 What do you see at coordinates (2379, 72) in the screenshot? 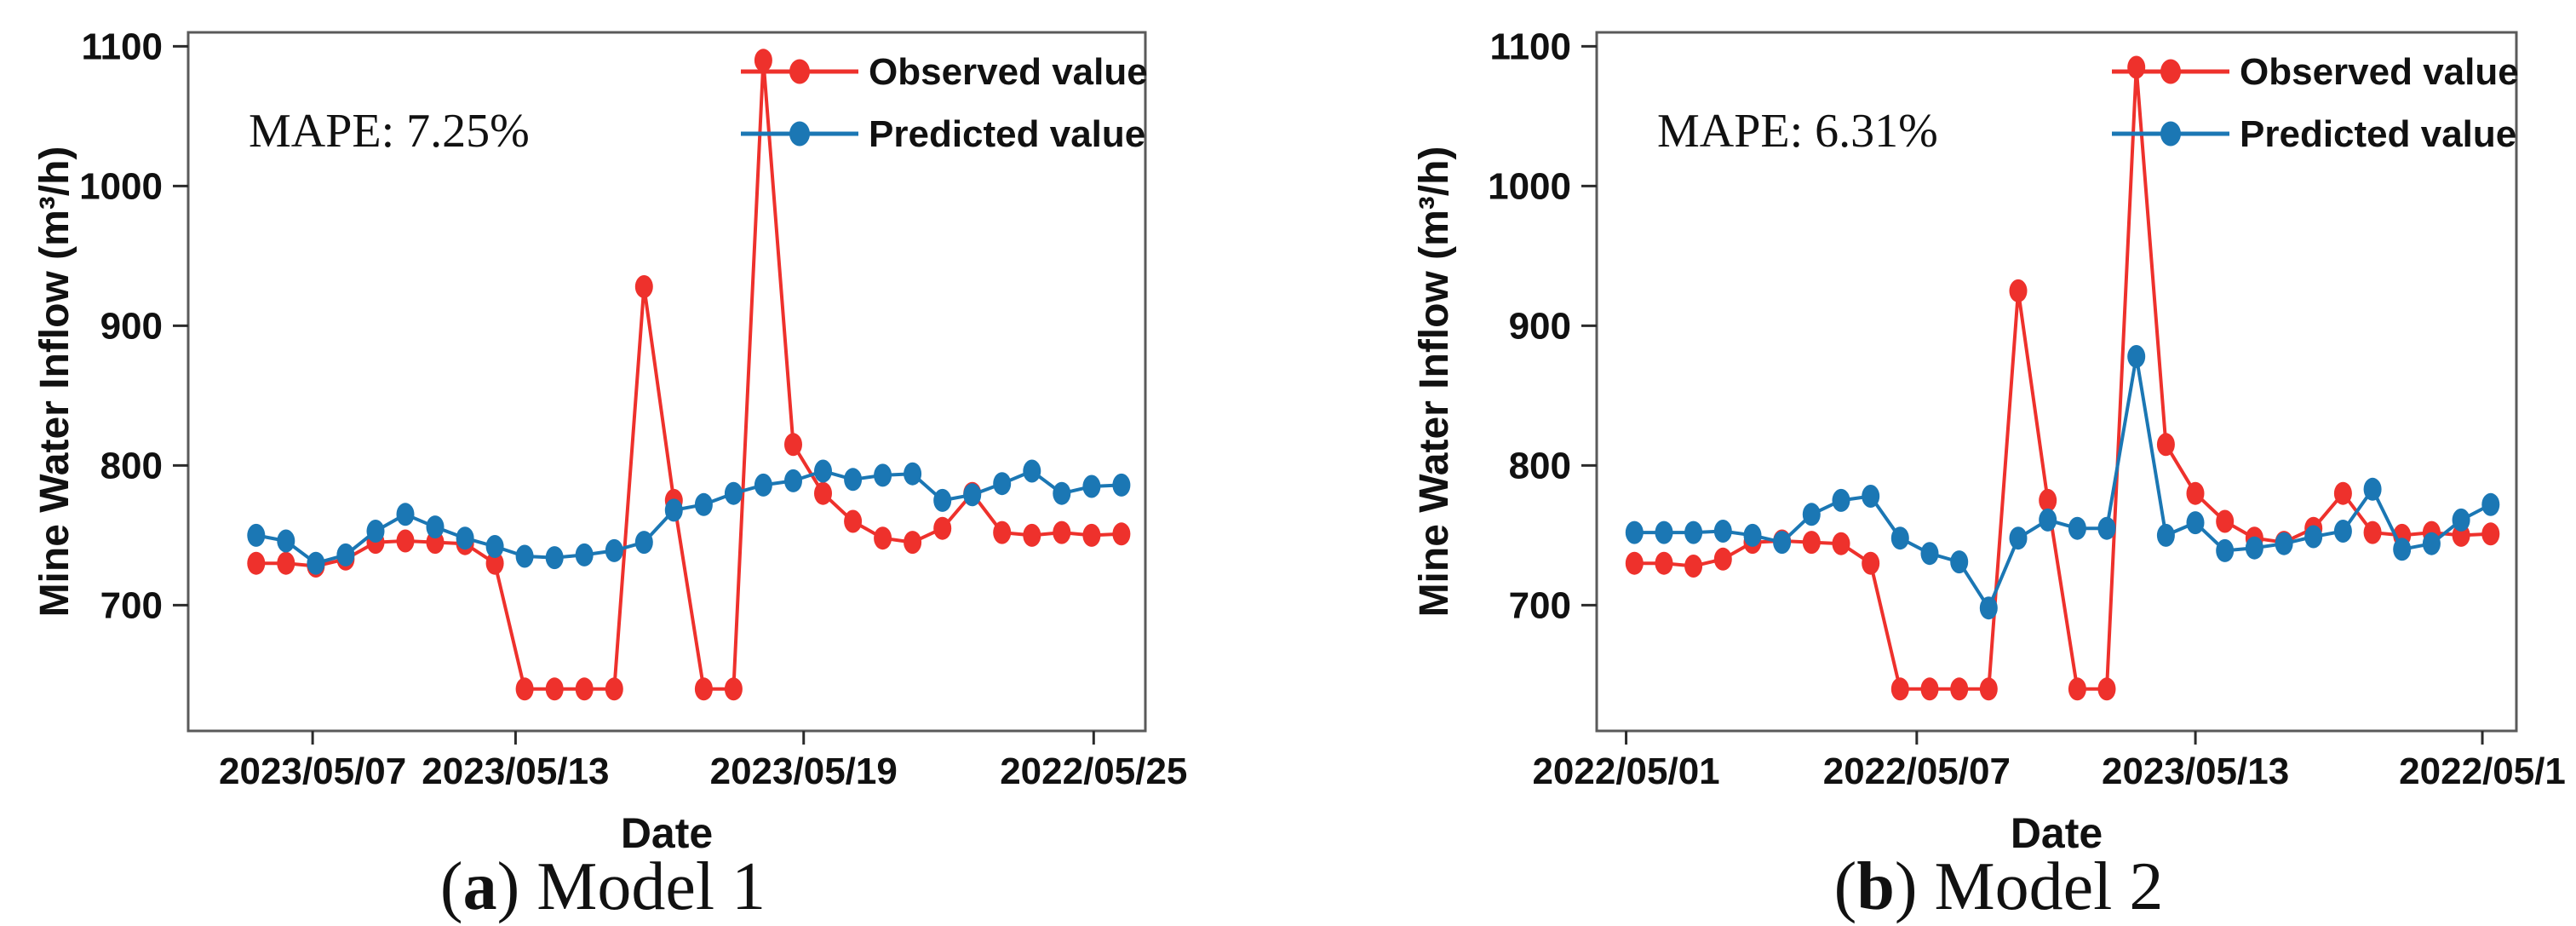
I see `legend-observed-label: Observed value` at bounding box center [2379, 72].